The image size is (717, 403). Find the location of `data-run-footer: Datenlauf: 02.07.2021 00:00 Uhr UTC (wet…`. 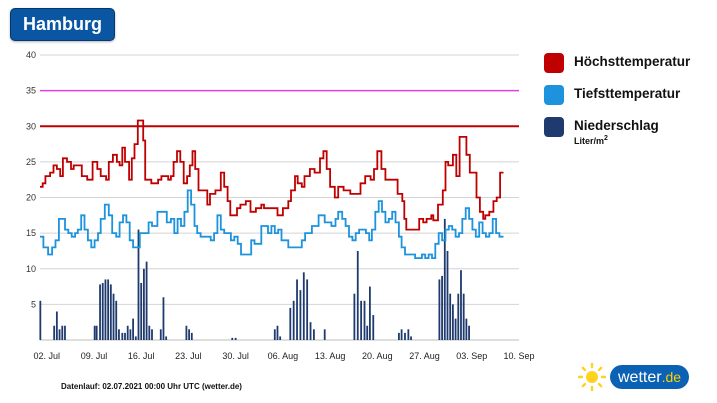

data-run-footer: Datenlauf: 02.07.2021 00:00 Uhr UTC (wet… is located at coordinates (151, 386).